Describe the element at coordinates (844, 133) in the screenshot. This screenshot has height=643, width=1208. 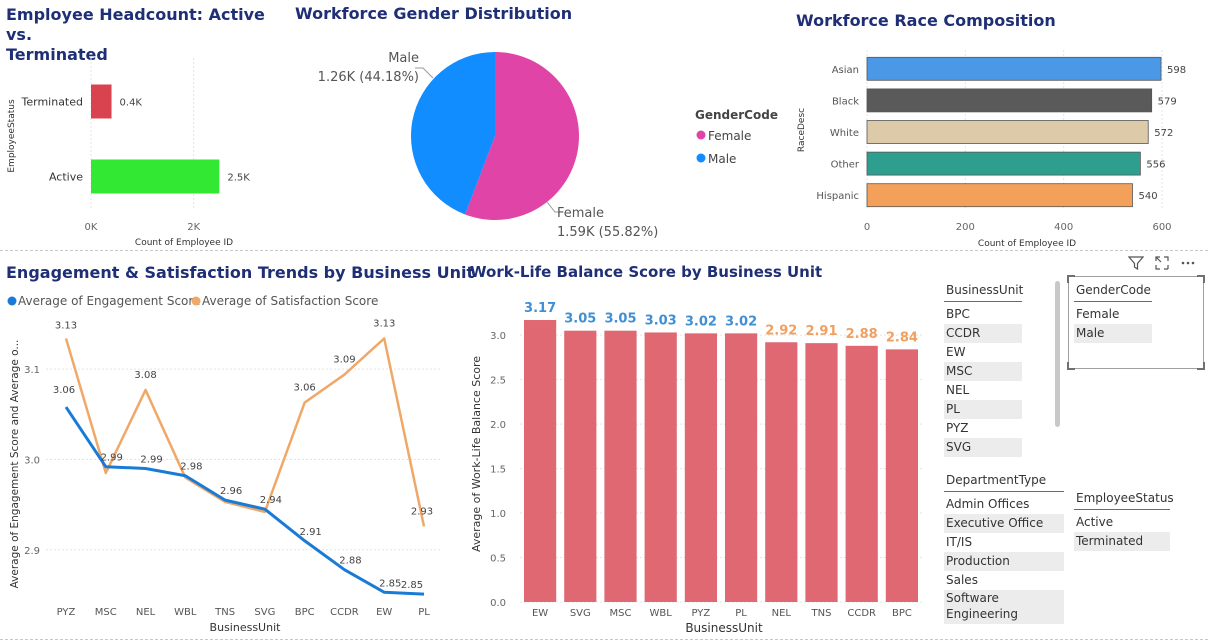
I see `y-tick-label: White` at that location.